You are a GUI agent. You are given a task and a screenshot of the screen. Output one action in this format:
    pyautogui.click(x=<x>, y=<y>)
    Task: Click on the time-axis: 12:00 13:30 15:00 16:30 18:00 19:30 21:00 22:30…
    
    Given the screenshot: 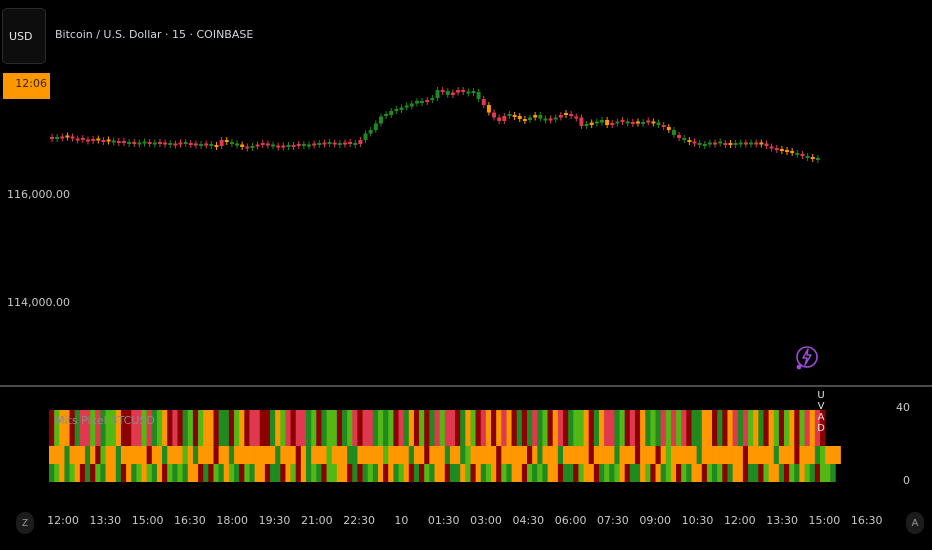 What is the action you would take?
    pyautogui.click(x=466, y=522)
    